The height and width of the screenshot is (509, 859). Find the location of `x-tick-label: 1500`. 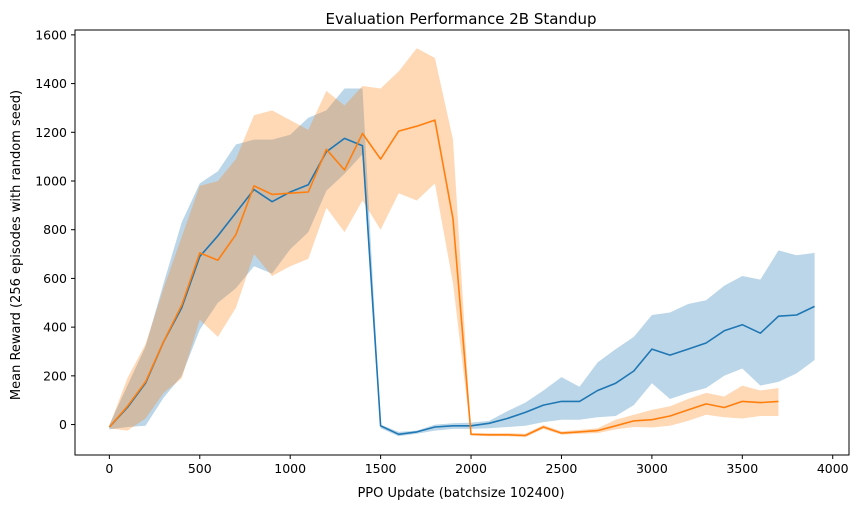

x-tick-label: 1500 is located at coordinates (381, 468).